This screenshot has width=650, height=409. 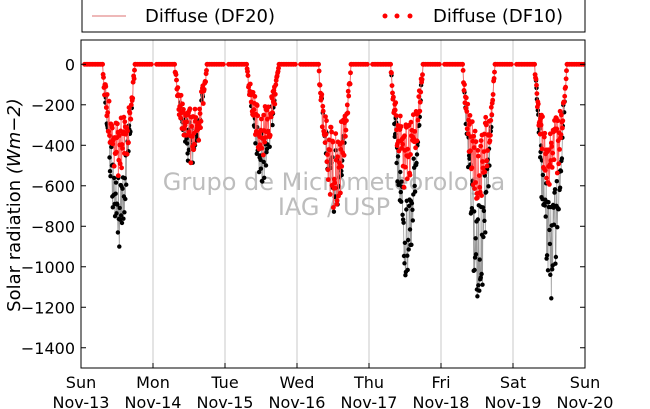 I want to click on y-axis-label: Solar radiation (Wm−2), so click(x=14, y=205).